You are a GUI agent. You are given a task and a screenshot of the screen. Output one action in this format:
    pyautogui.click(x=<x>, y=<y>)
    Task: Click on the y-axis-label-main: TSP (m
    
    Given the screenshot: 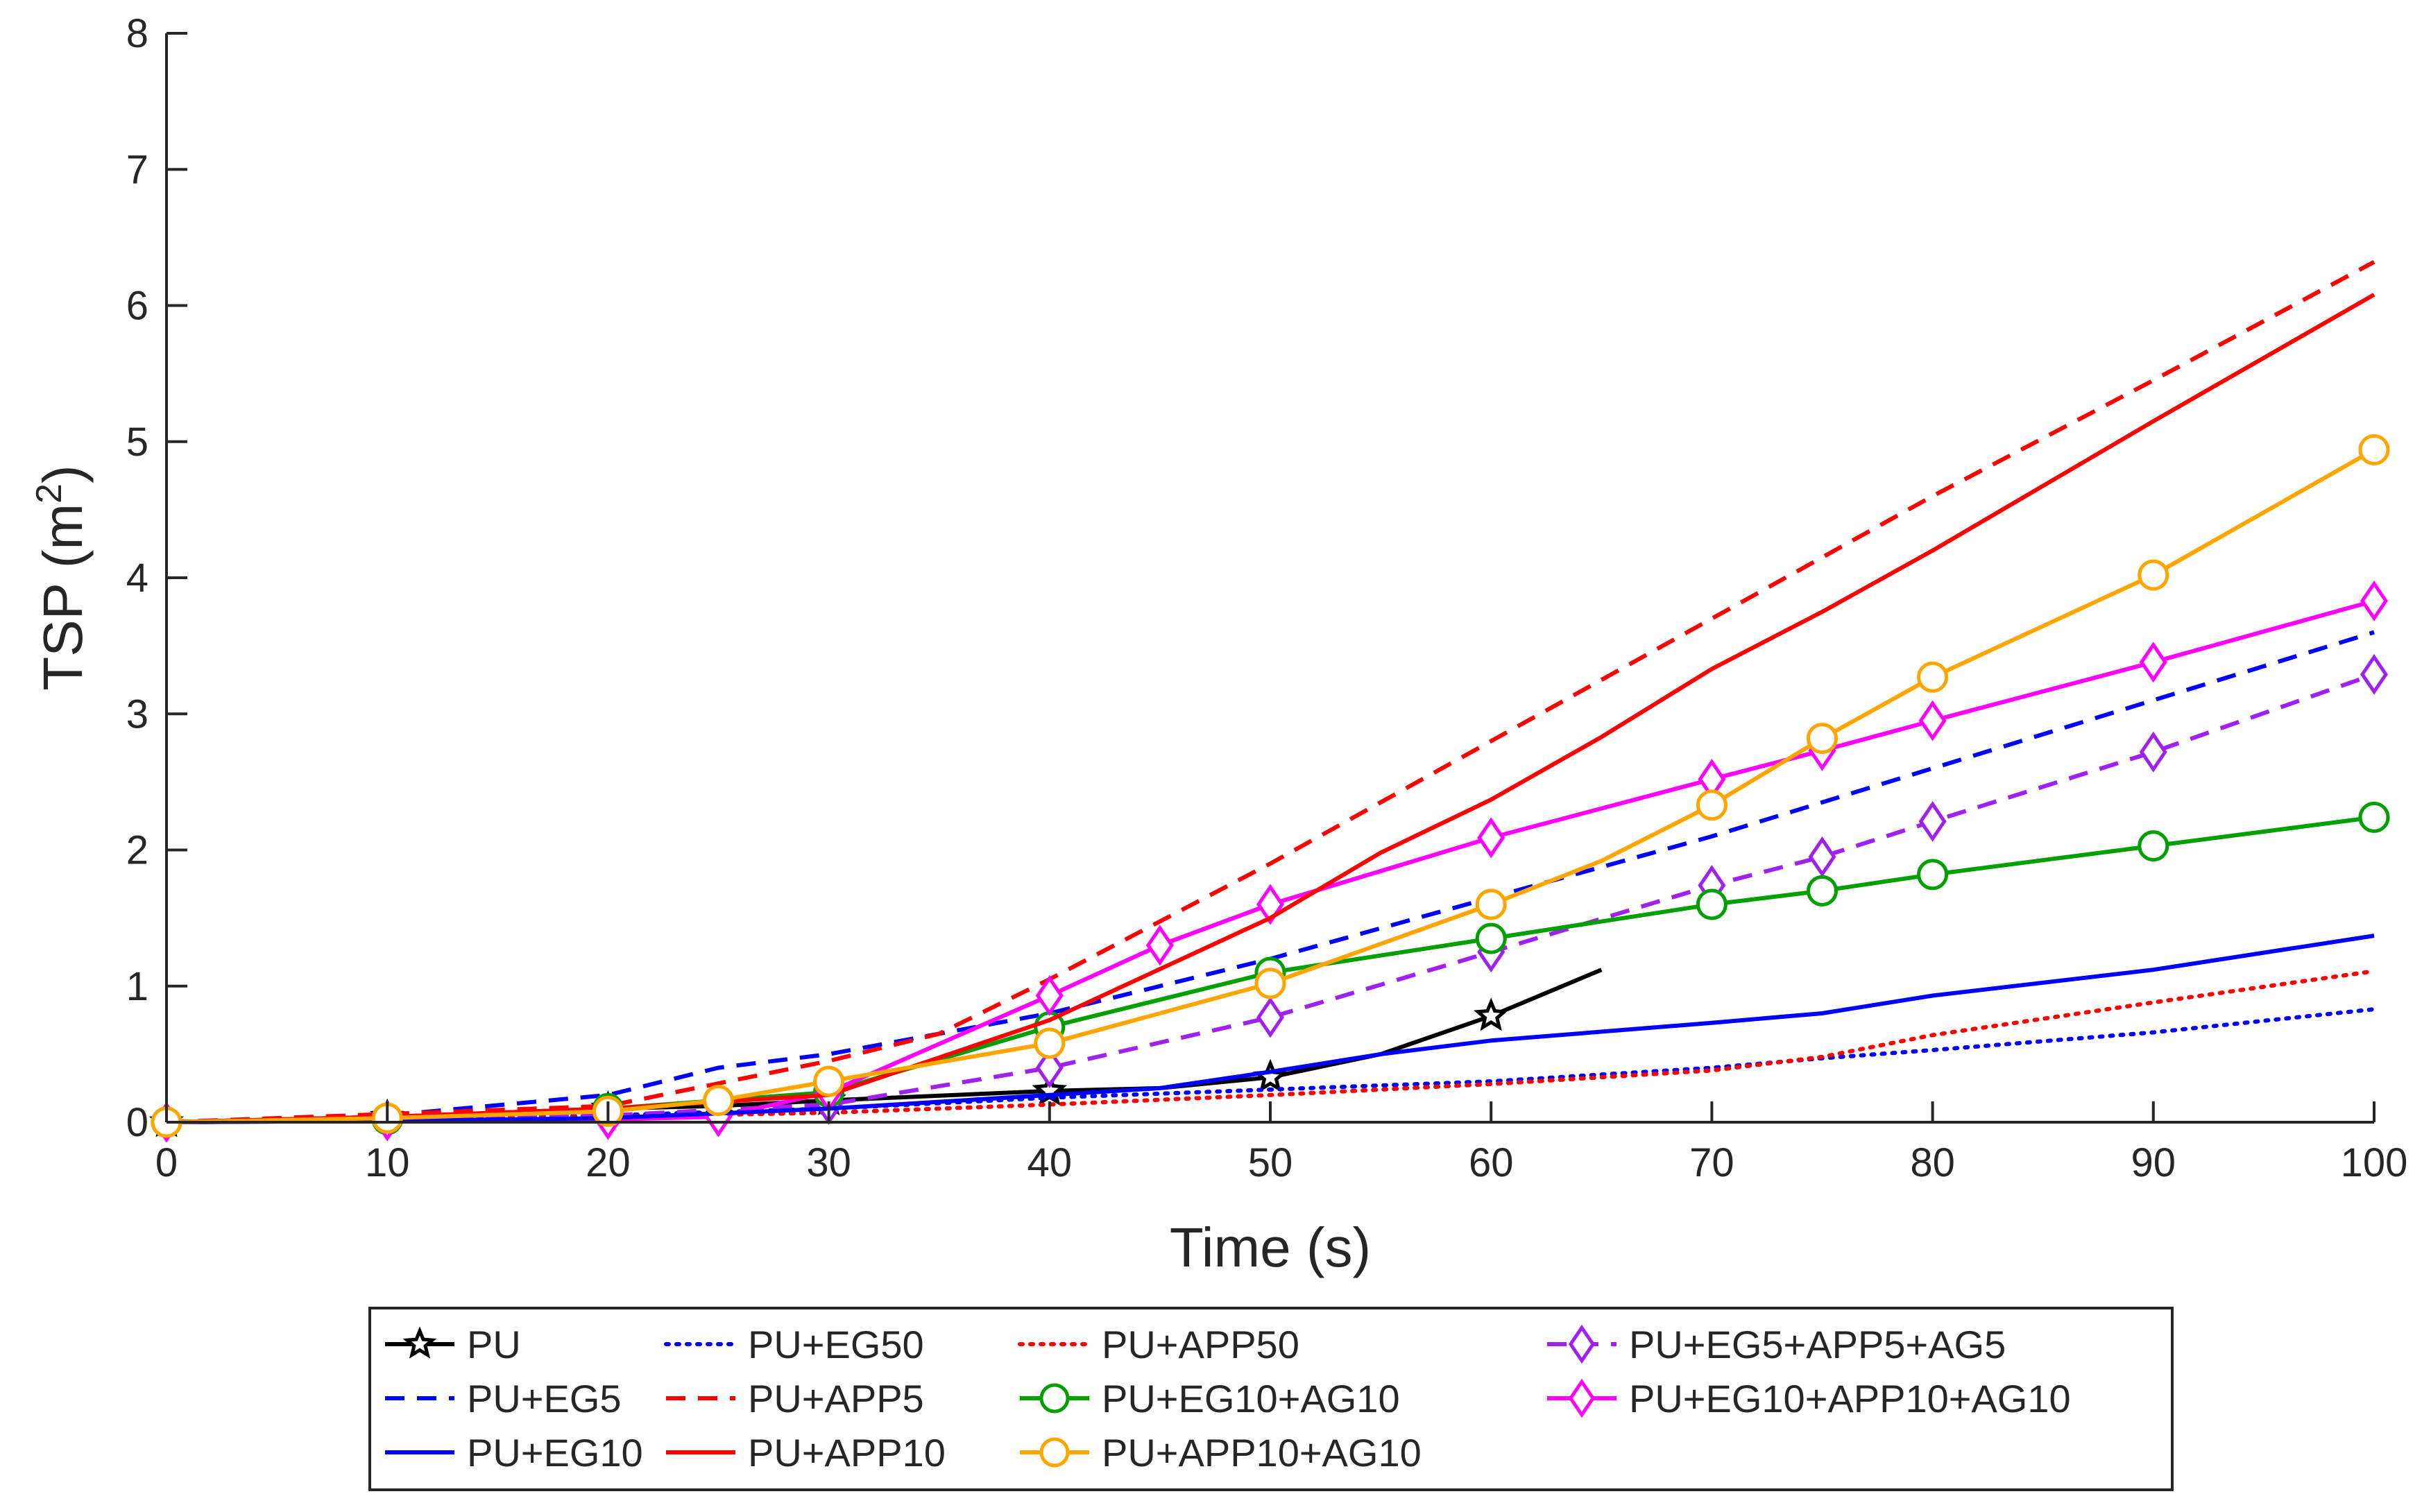 What is the action you would take?
    pyautogui.click(x=63, y=597)
    